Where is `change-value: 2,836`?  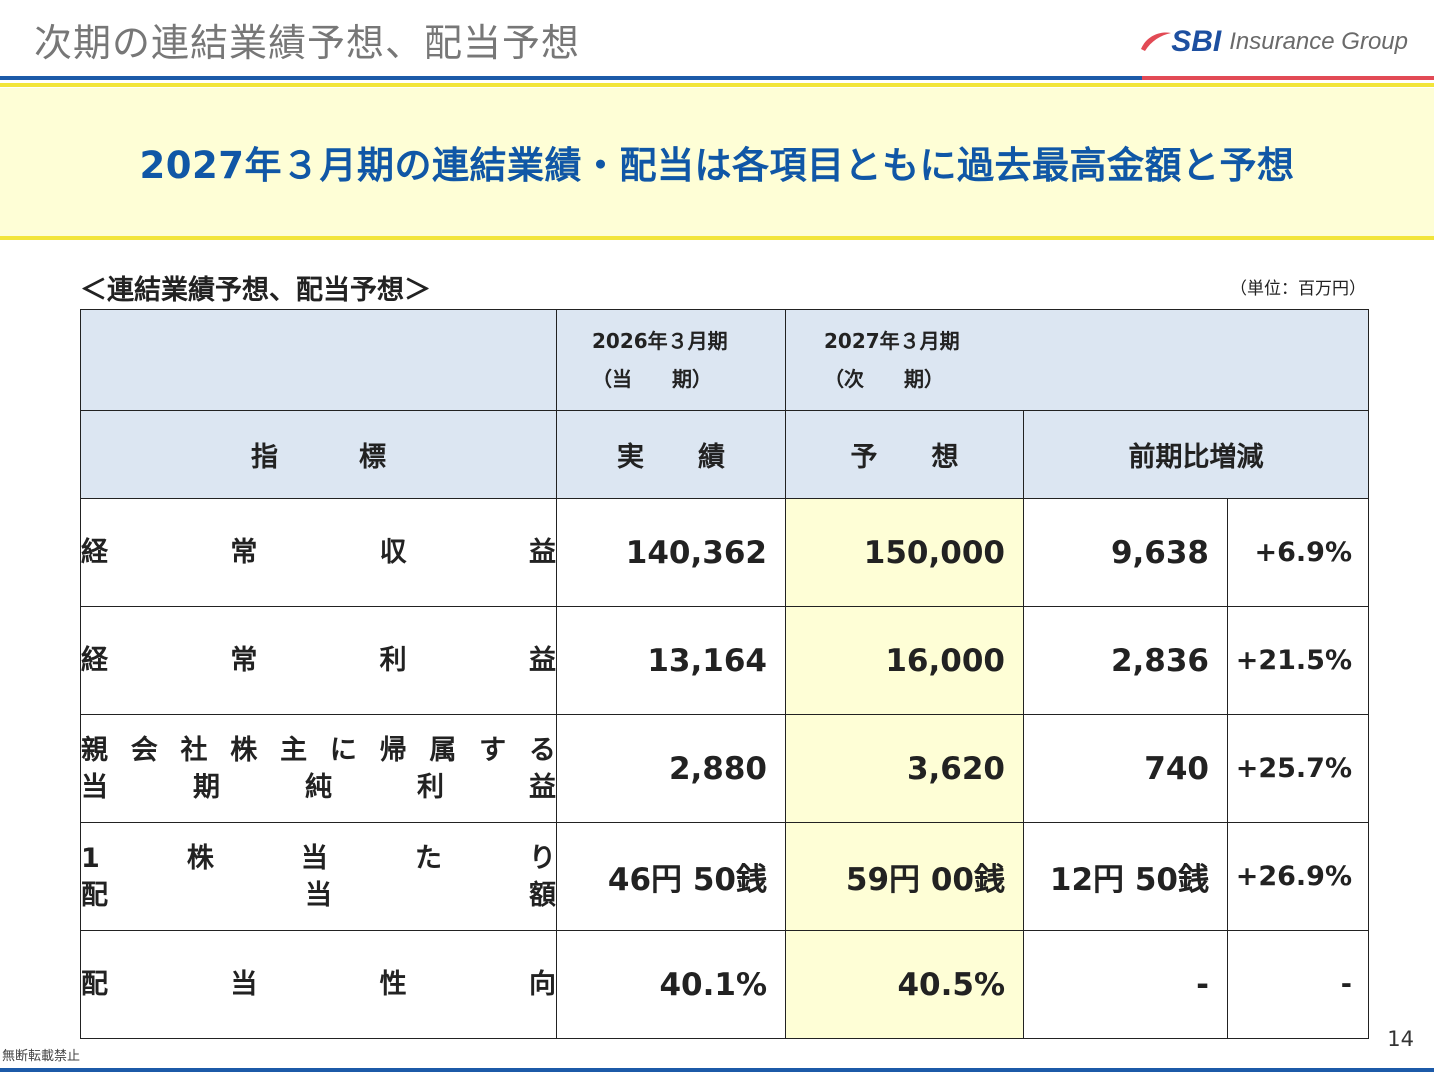 change-value: 2,836 is located at coordinates (1125, 660).